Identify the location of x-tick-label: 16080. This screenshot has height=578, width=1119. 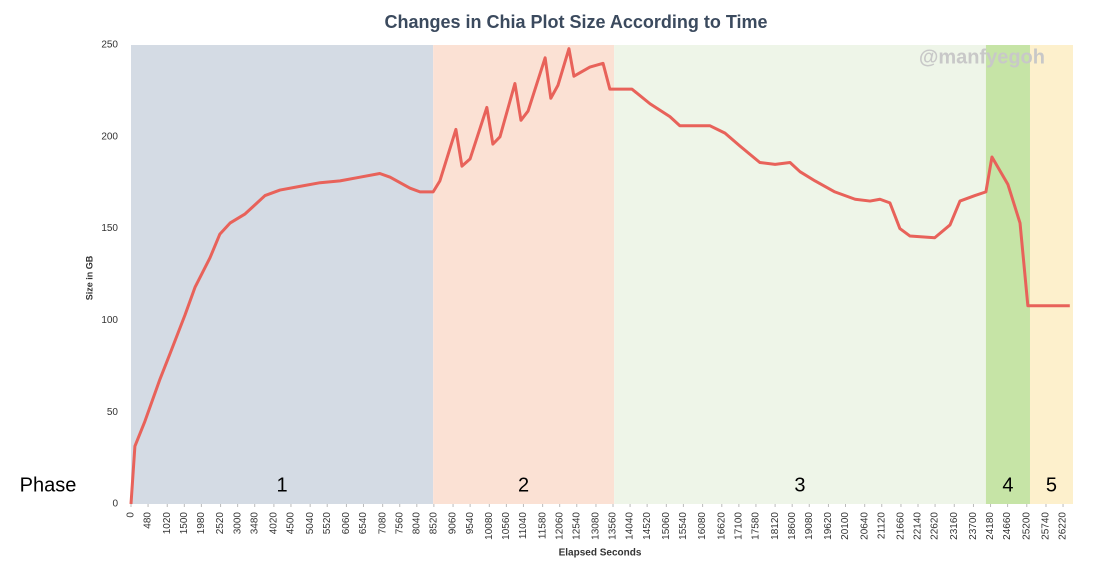
(702, 526).